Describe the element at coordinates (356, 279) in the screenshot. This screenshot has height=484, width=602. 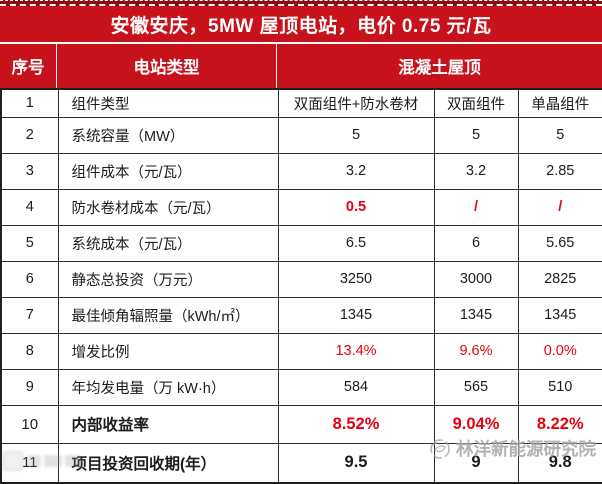
I see `cell-value: 3250` at that location.